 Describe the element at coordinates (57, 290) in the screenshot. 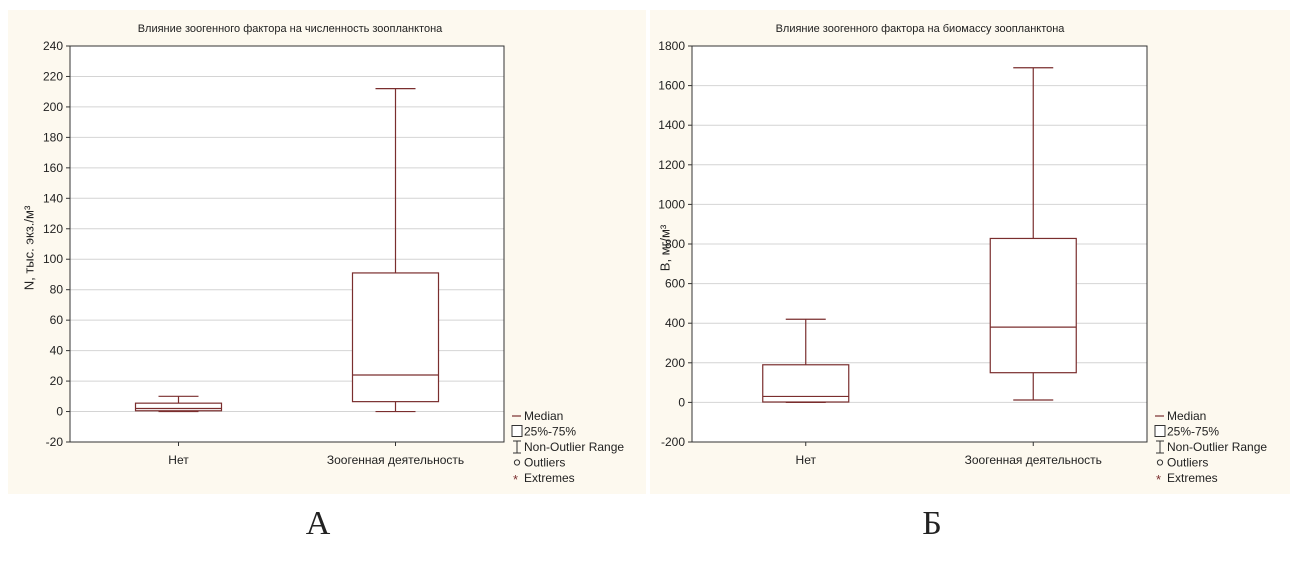

I see `y-tick-label: 80` at that location.